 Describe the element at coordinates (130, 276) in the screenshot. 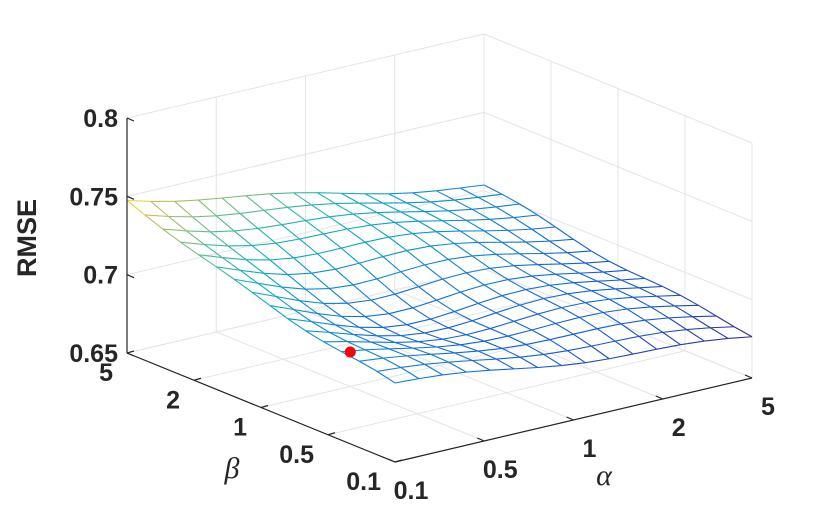

I see `z-tick` at that location.